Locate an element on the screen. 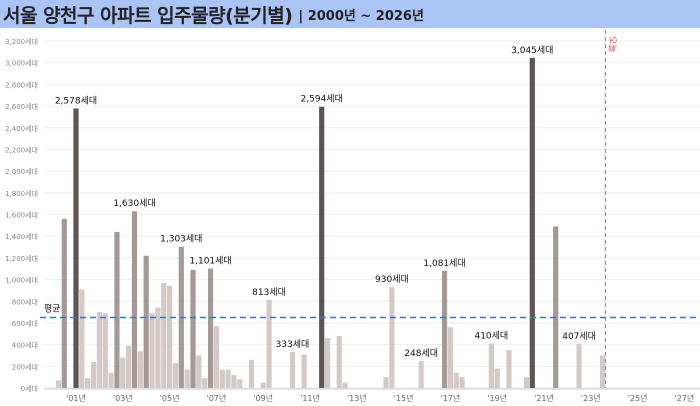  y-tick-label: 400세대 is located at coordinates (25, 345).